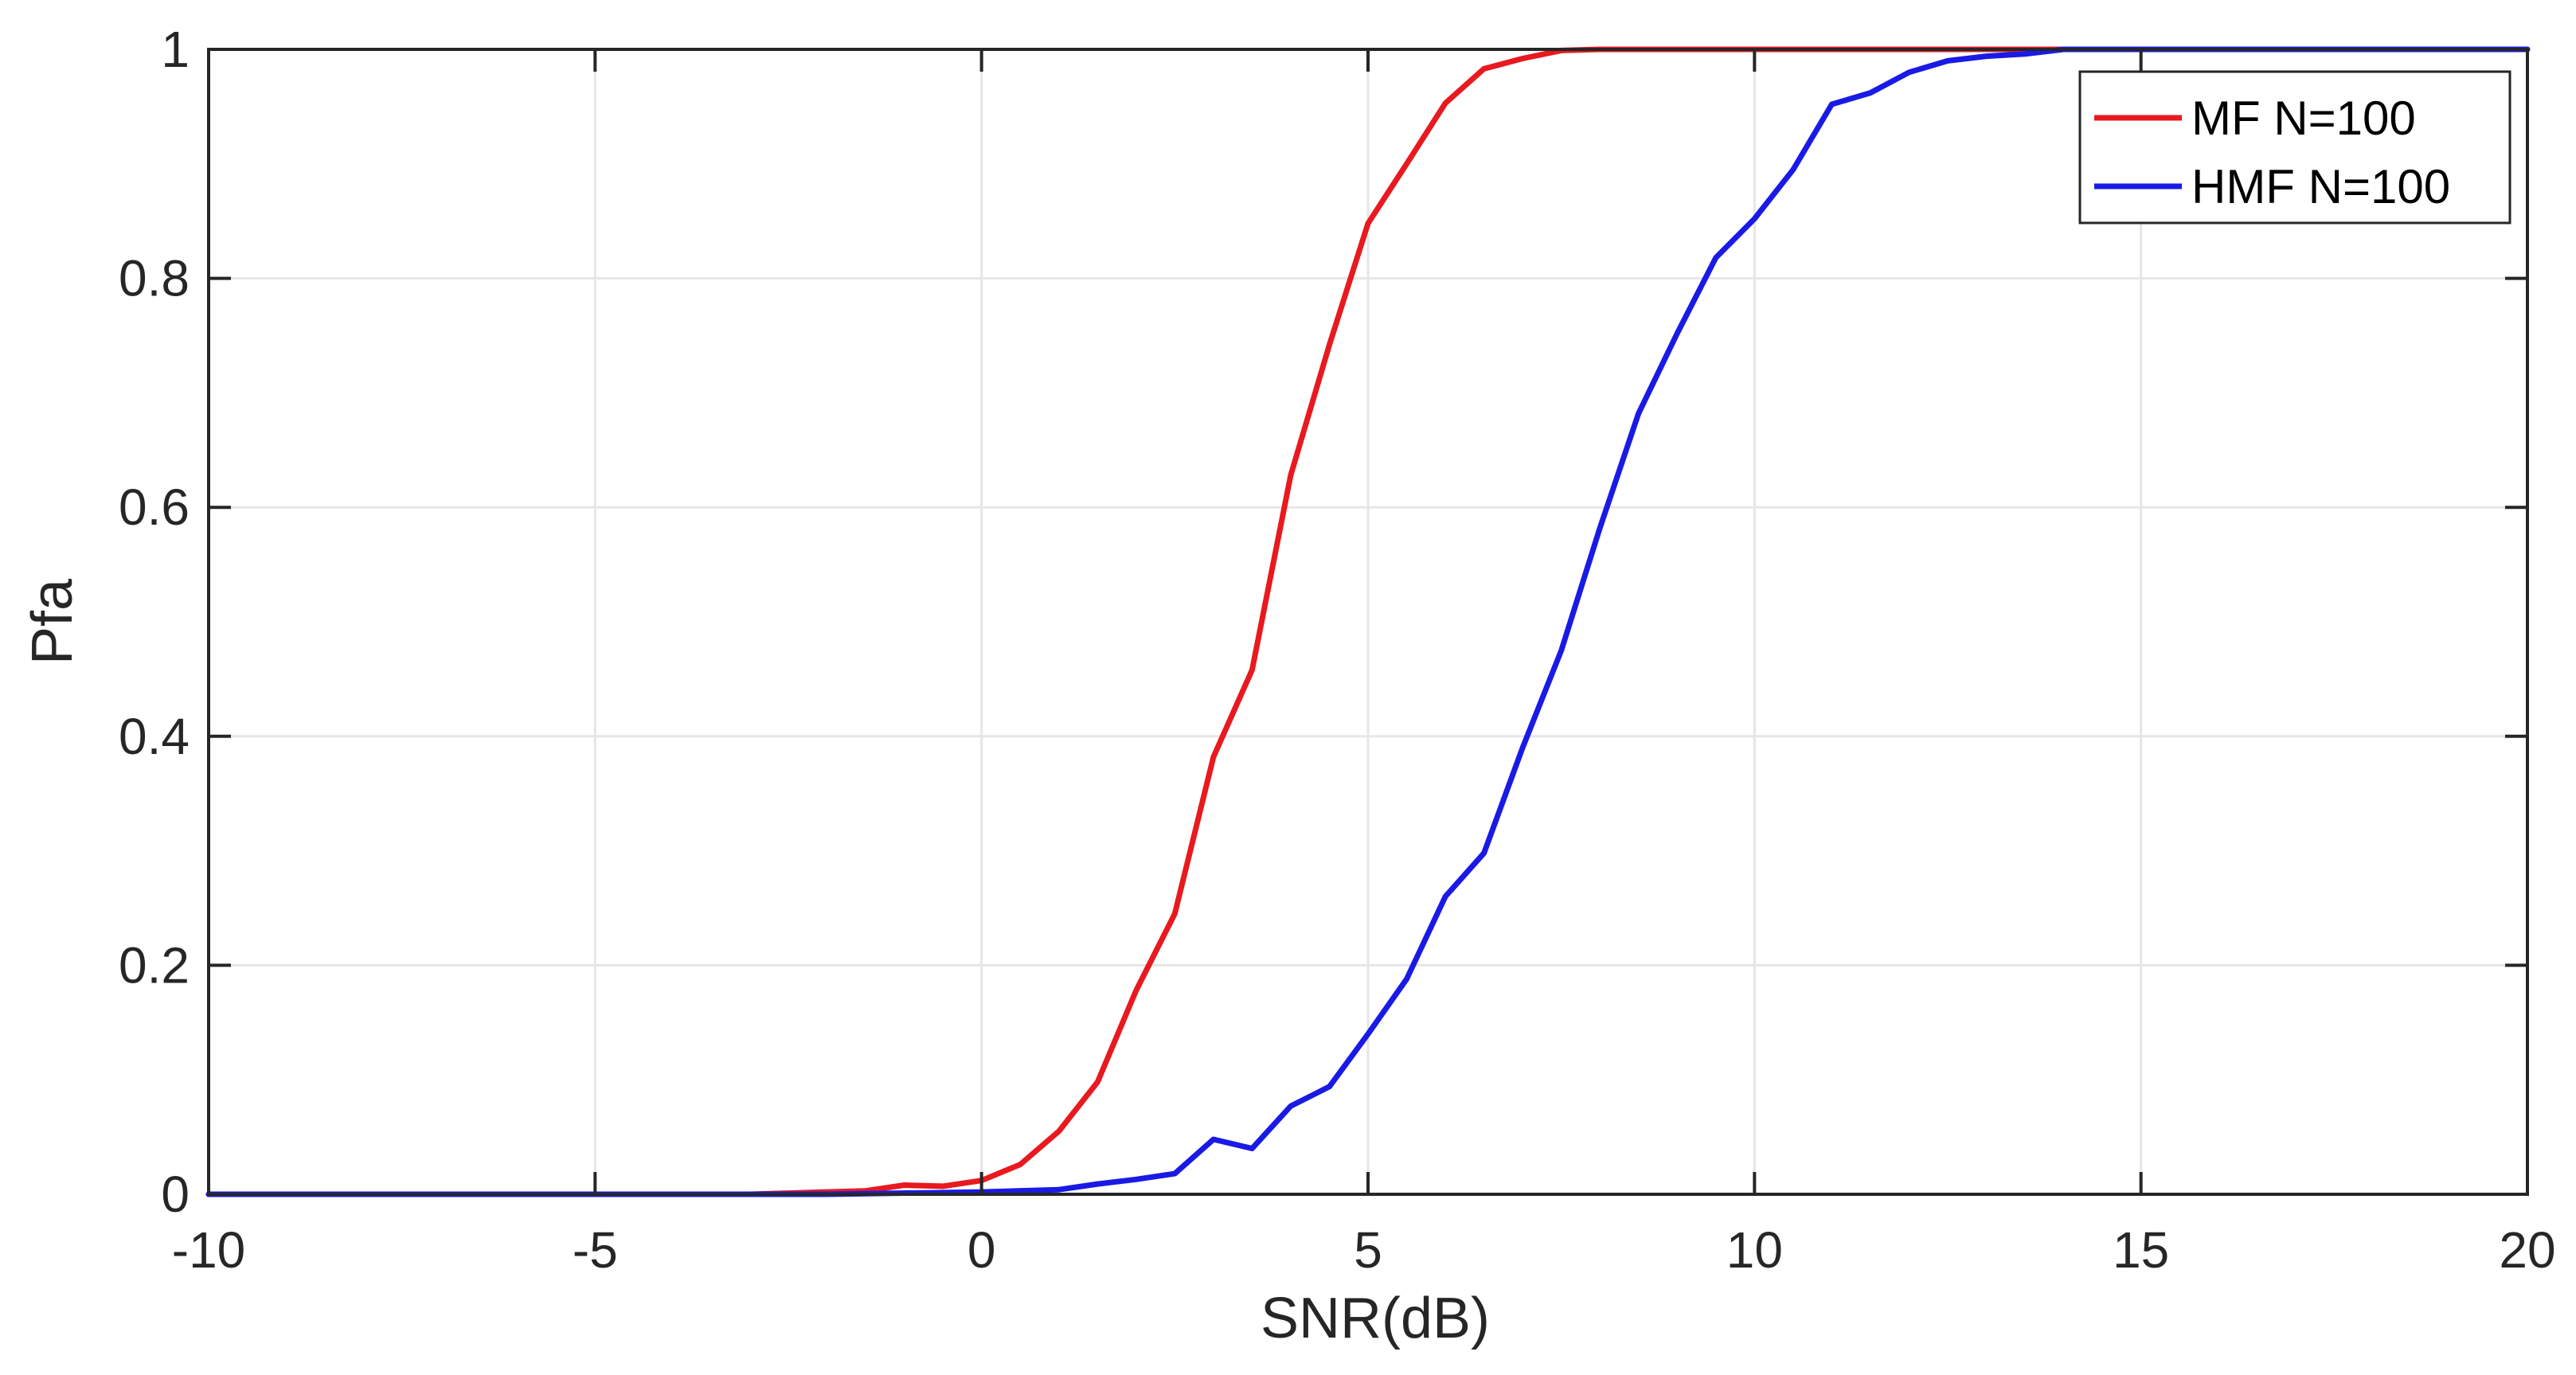 The height and width of the screenshot is (1375, 2576). What do you see at coordinates (154, 278) in the screenshot?
I see `y-tick-label: 0.8` at bounding box center [154, 278].